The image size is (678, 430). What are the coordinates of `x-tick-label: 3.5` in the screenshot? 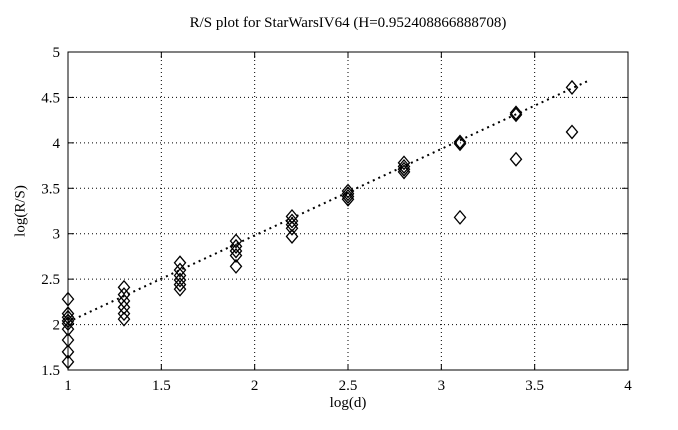 It's located at (534, 386).